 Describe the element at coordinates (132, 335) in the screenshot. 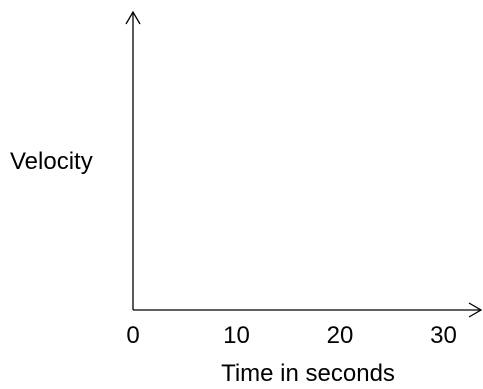

I see `x-tick-label: 0` at that location.